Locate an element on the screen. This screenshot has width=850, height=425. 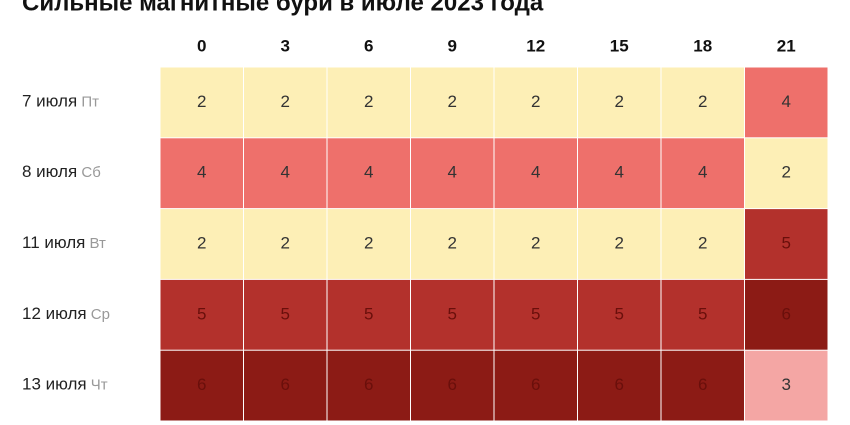
row-date: 13 июля is located at coordinates (54, 384).